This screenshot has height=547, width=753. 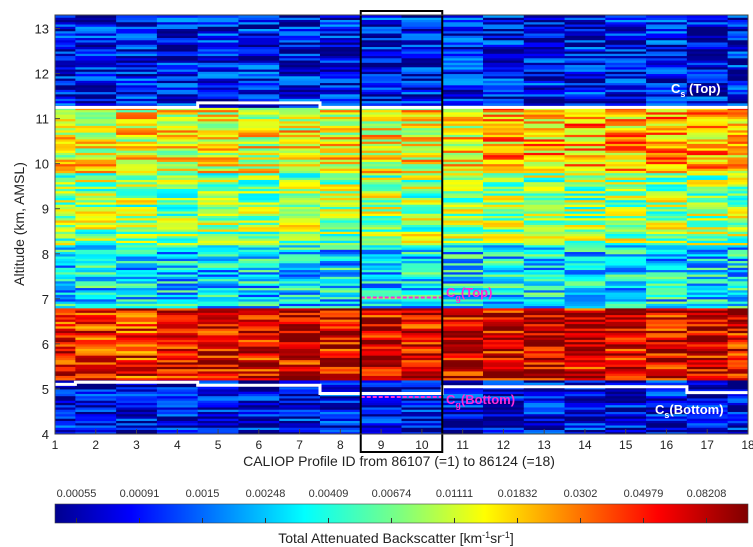 What do you see at coordinates (42, 29) in the screenshot?
I see `y-tick-label: 13` at bounding box center [42, 29].